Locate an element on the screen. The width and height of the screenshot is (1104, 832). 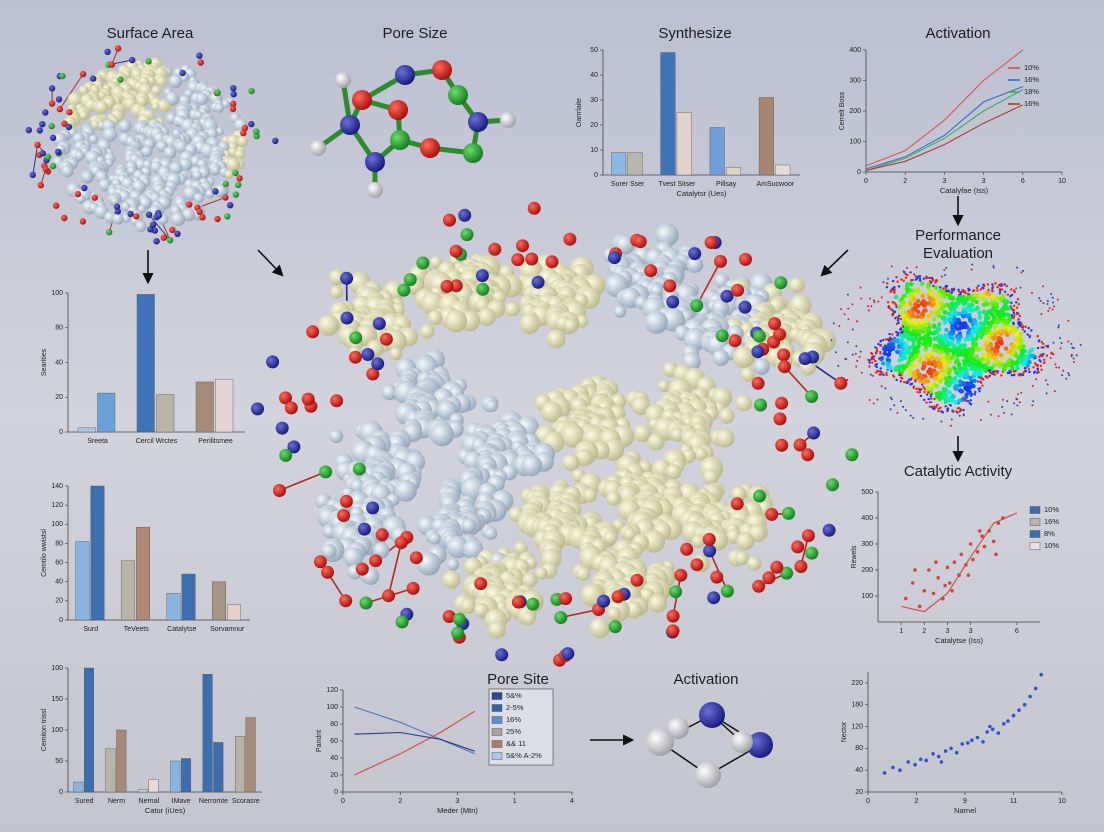
legend-label: 10% is located at coordinates (1031, 67).